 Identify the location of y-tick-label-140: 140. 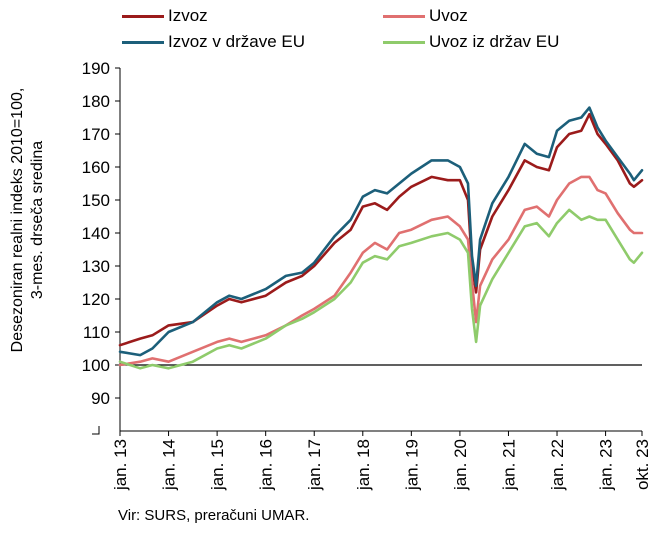
(96, 233).